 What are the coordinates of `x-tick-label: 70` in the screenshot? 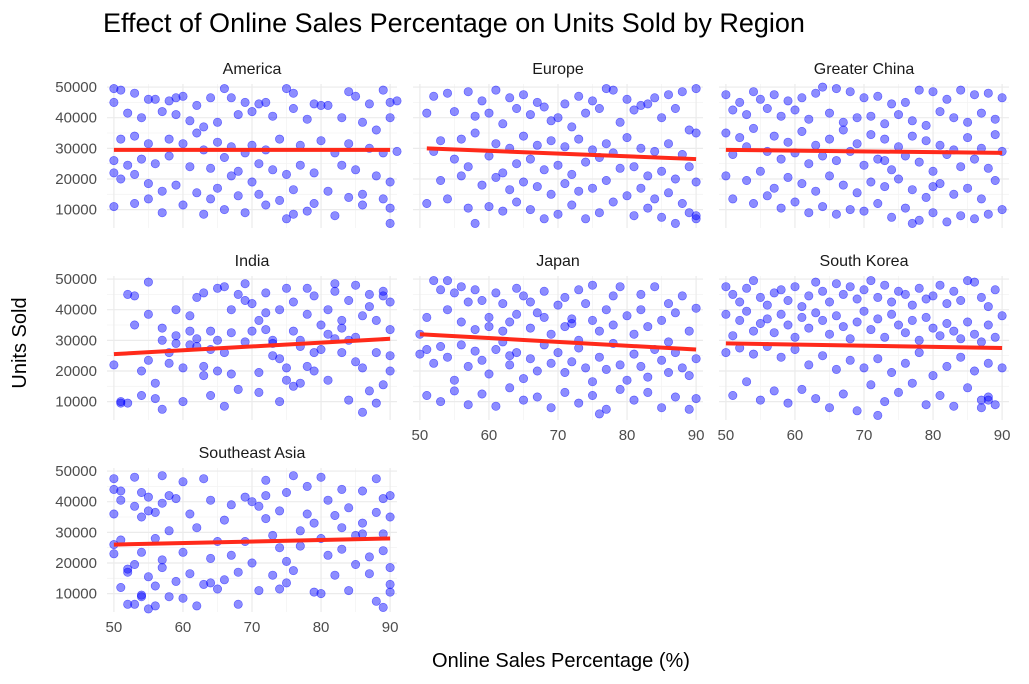 It's located at (252, 627).